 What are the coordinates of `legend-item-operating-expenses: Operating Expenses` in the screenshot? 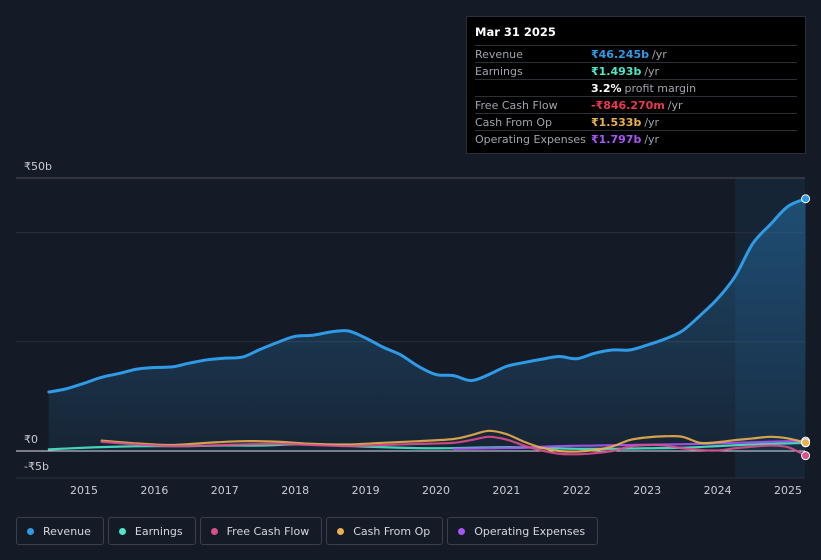 It's located at (523, 531).